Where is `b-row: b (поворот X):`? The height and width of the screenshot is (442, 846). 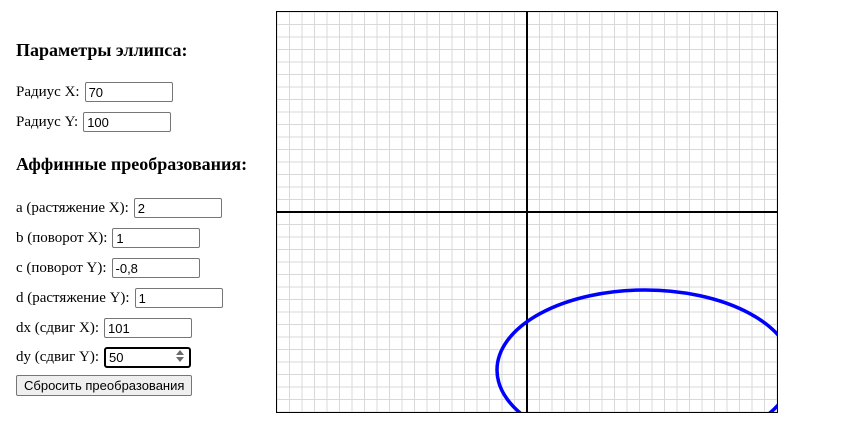 b-row: b (поворот X): is located at coordinates (108, 238).